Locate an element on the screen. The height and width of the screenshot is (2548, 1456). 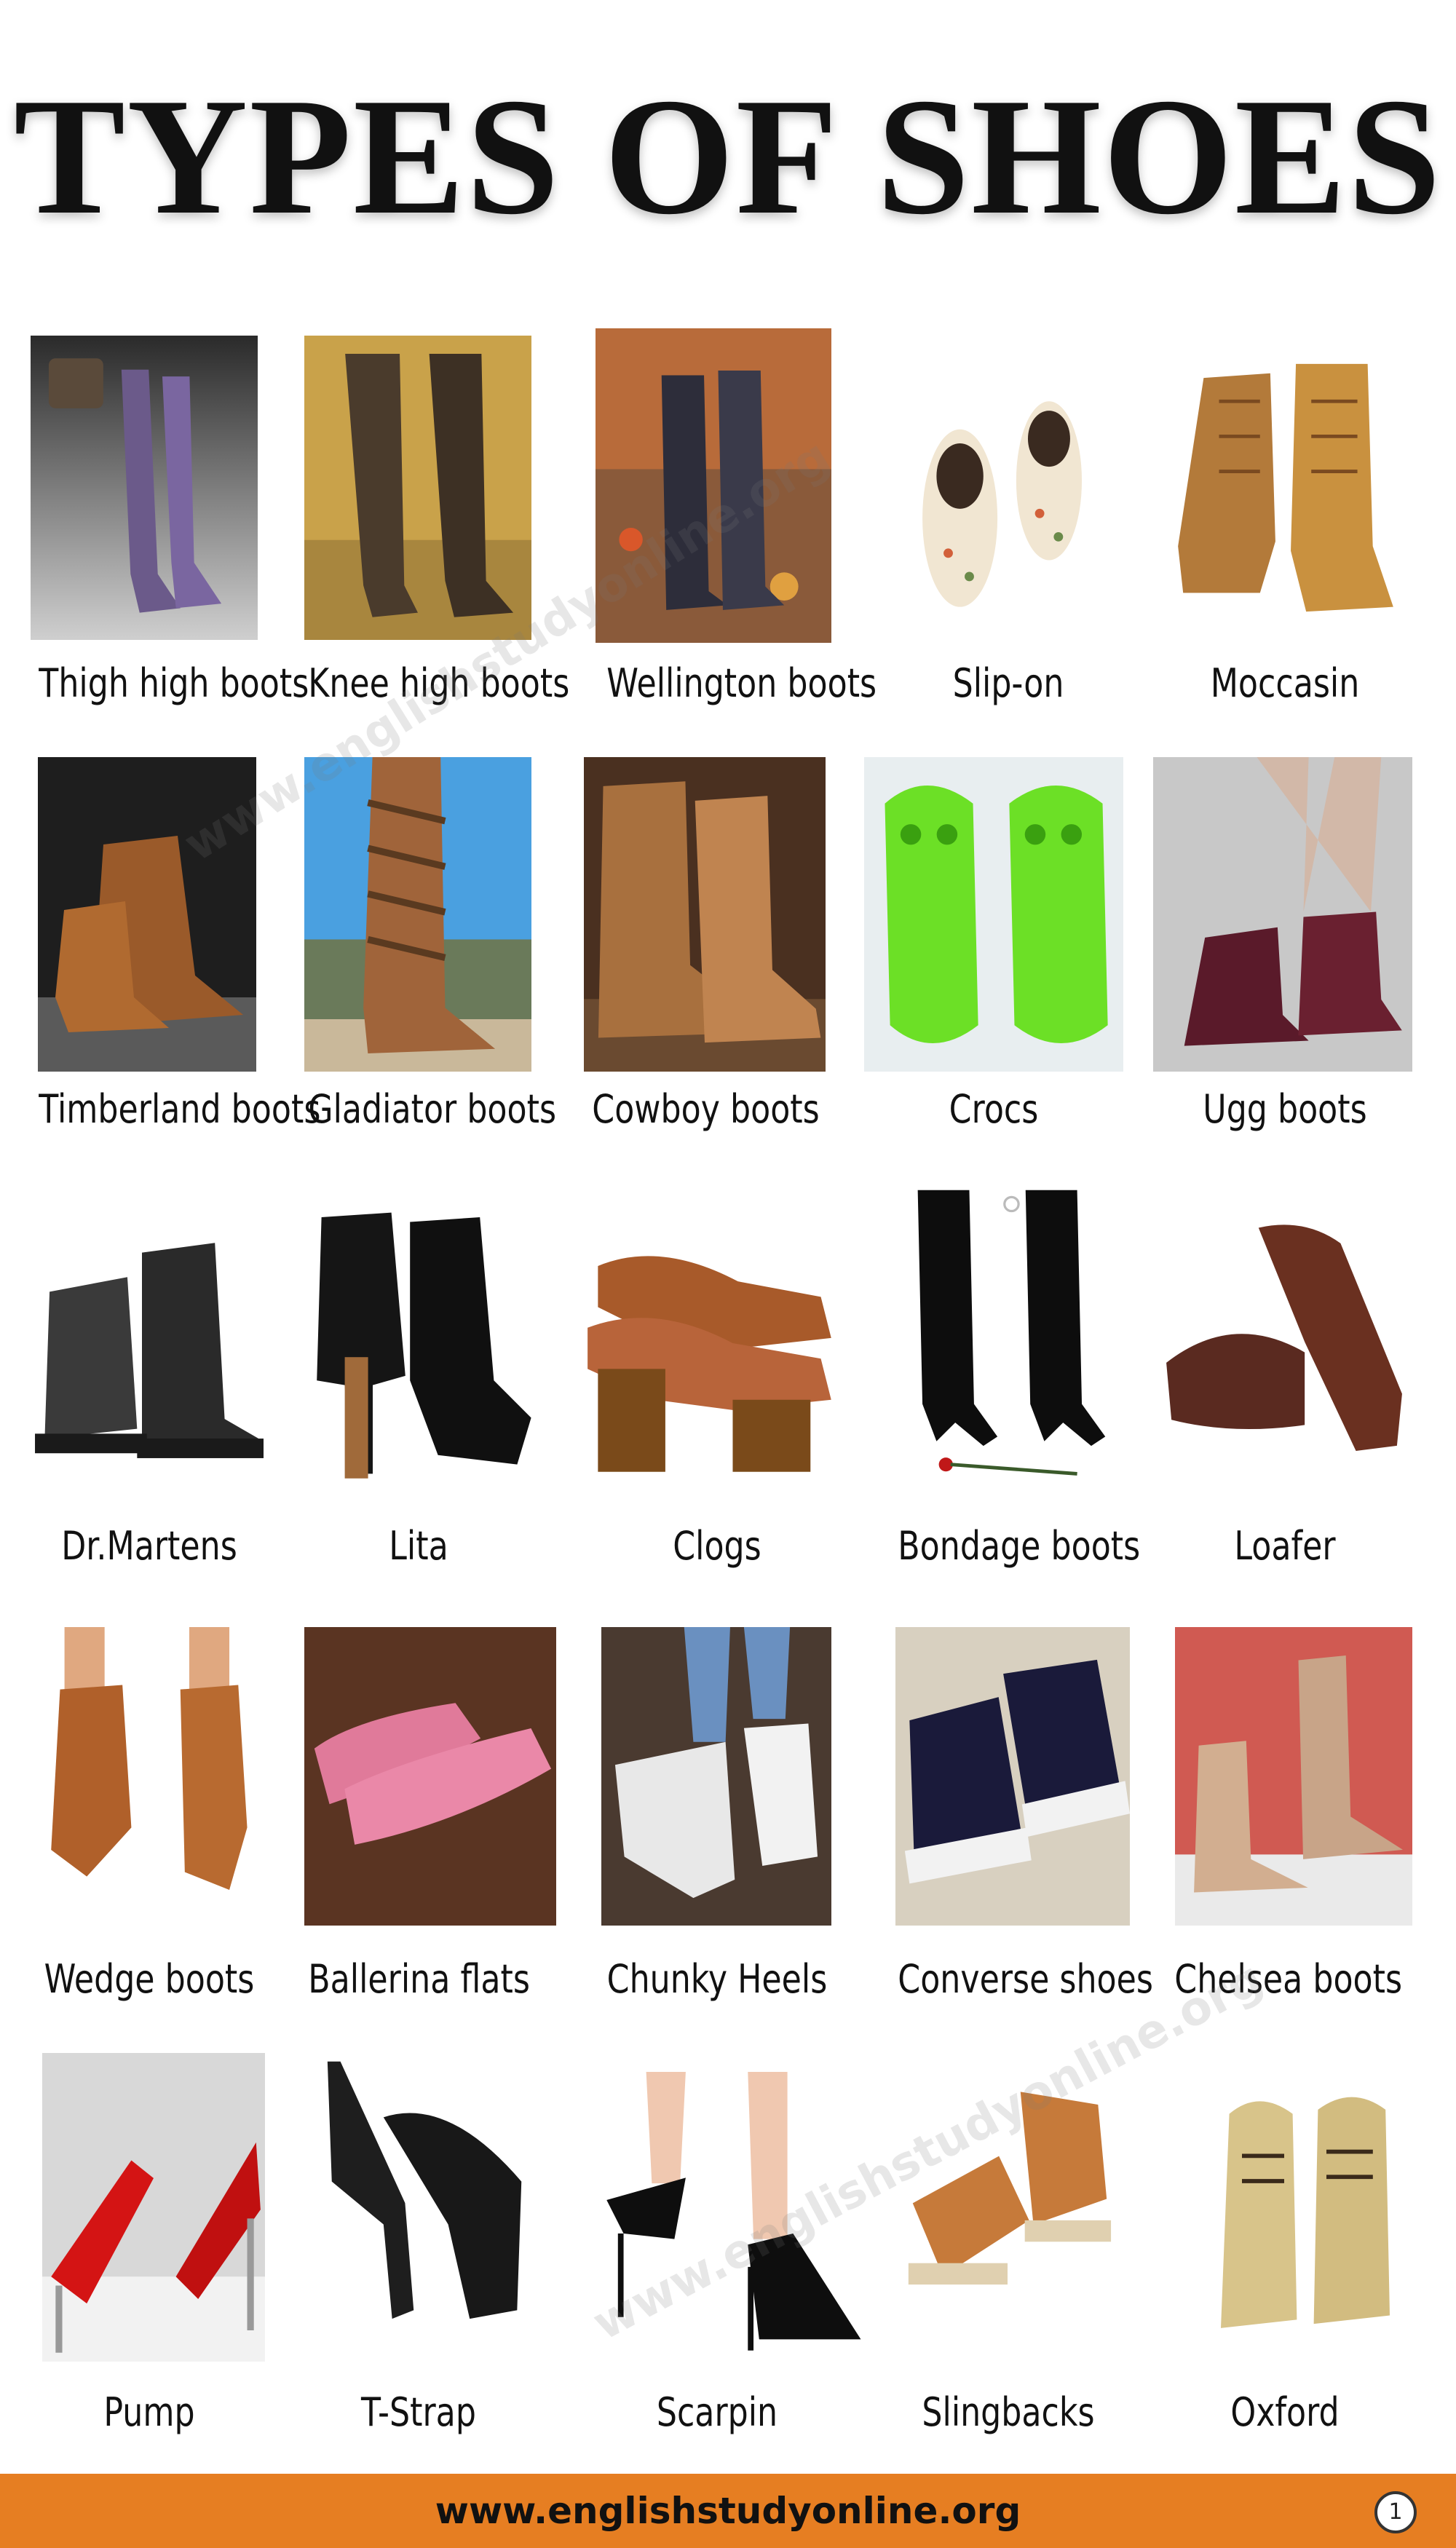
shoe-card-cowboy-boots: Cowboy boots is located at coordinates (702, 961).